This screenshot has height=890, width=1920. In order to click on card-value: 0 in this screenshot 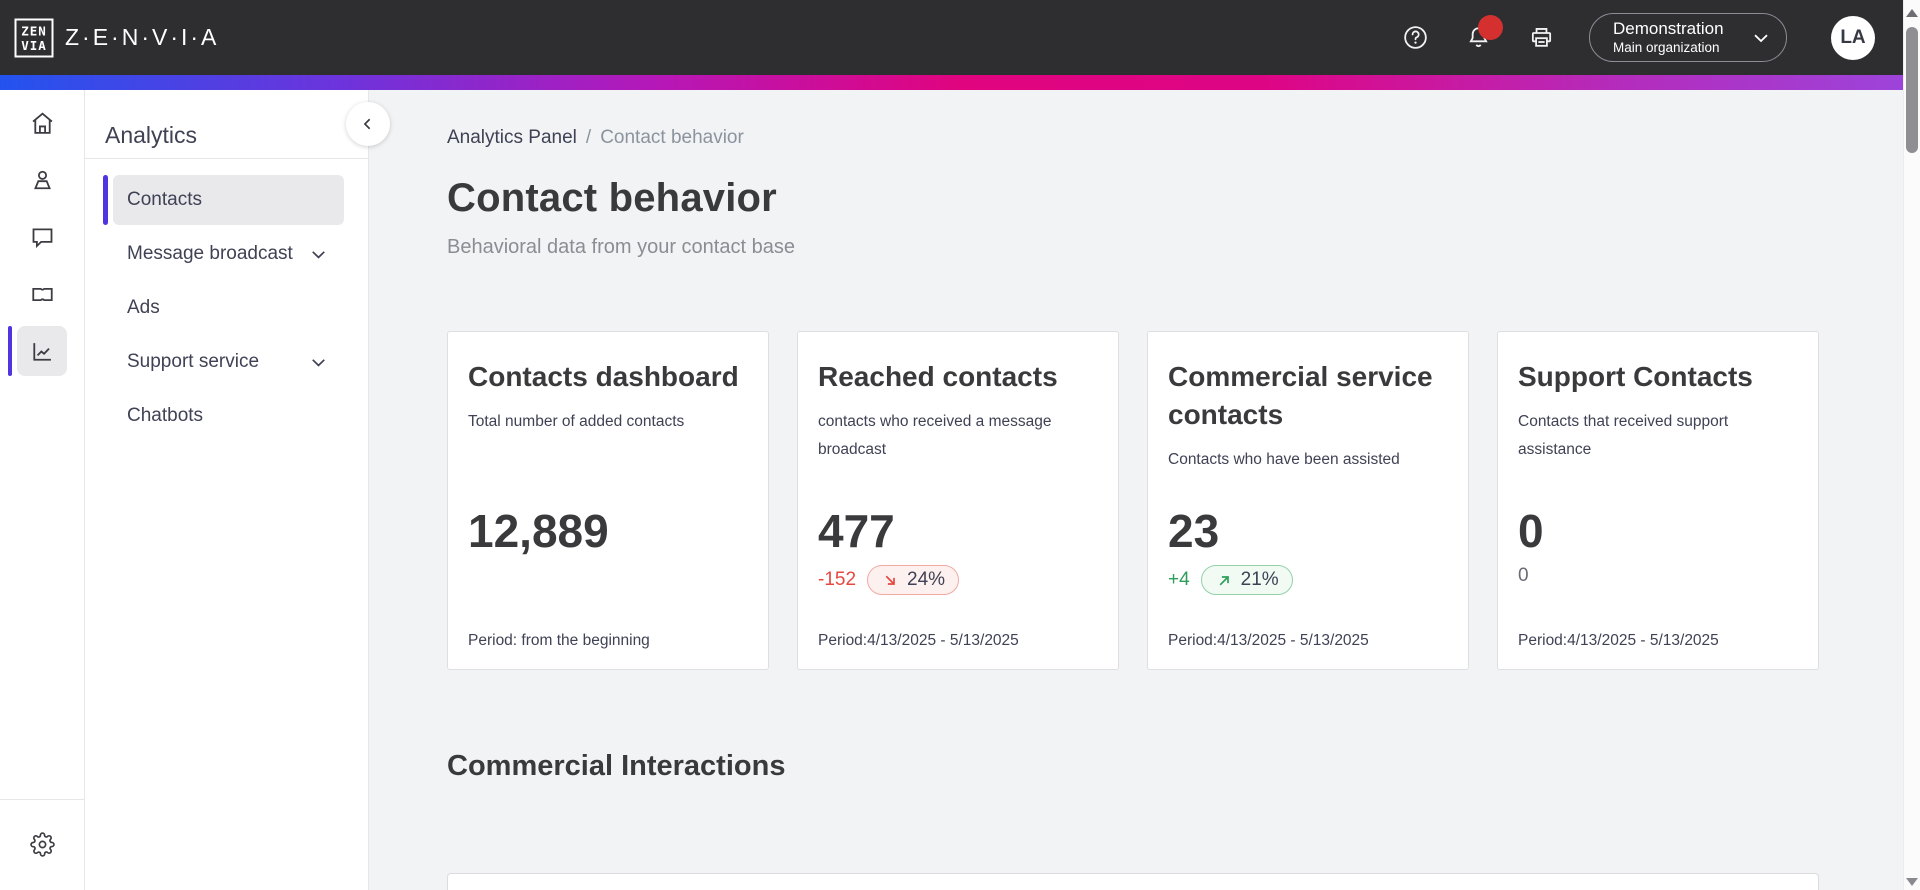, I will do `click(1531, 531)`.